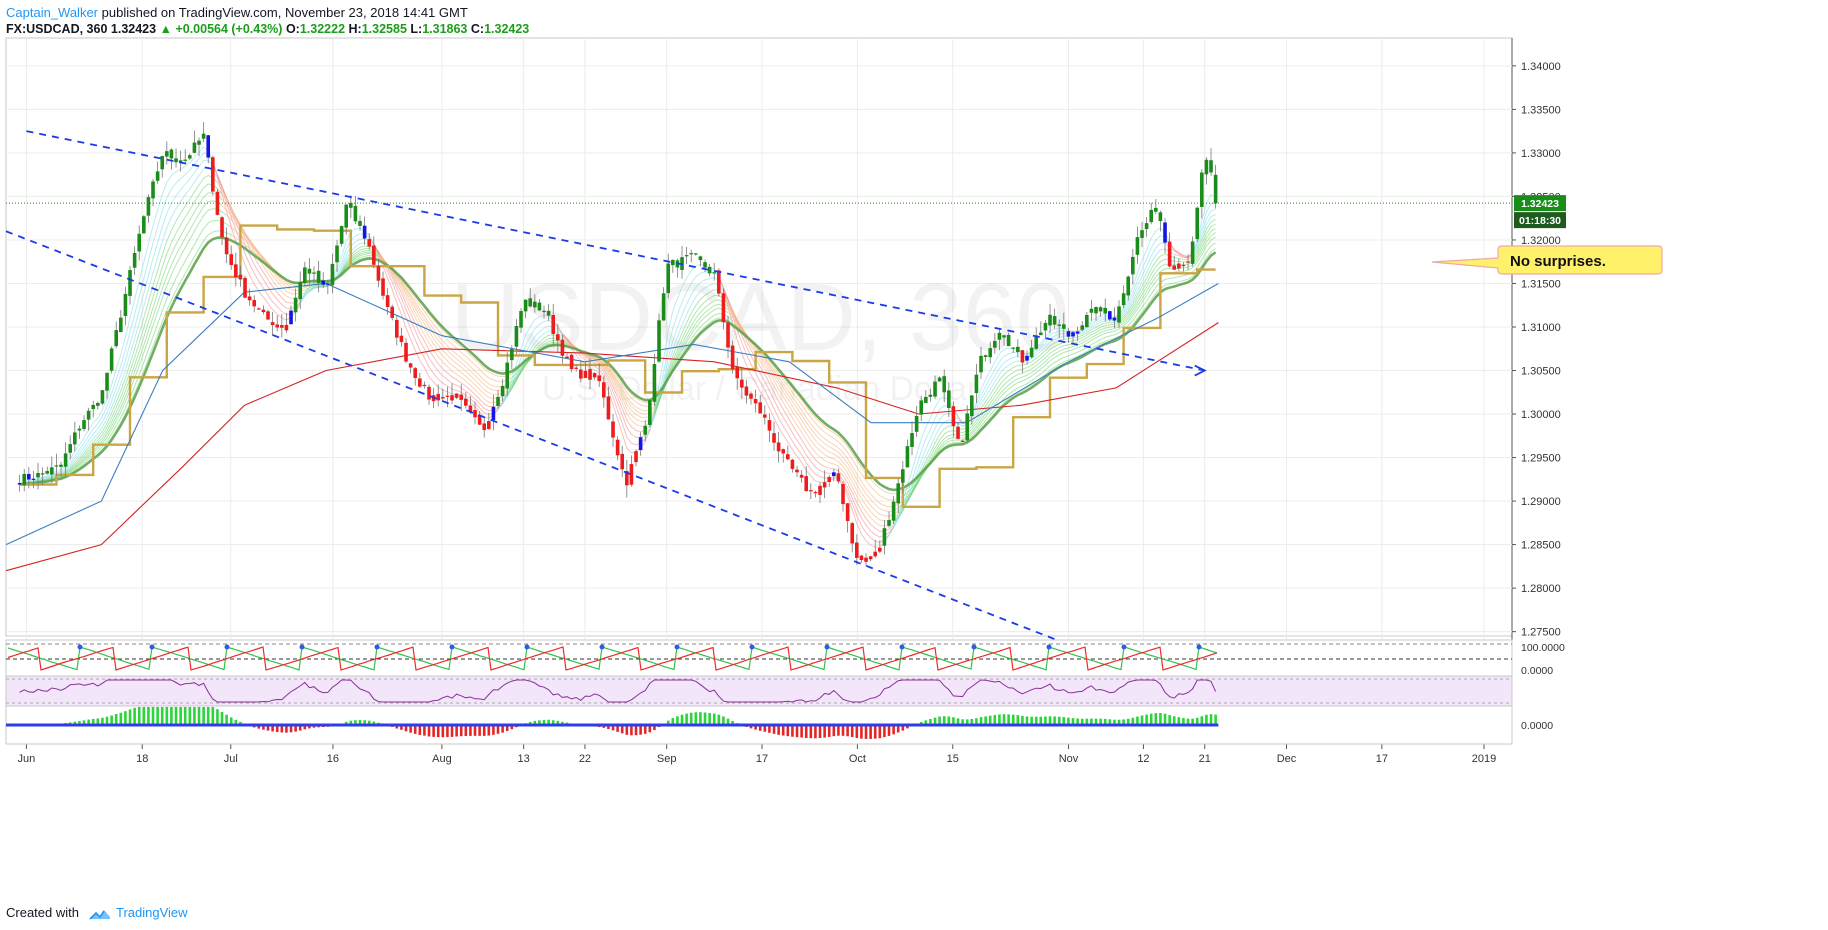 The image size is (1828, 930). I want to click on osc-red-line, so click(612, 658).